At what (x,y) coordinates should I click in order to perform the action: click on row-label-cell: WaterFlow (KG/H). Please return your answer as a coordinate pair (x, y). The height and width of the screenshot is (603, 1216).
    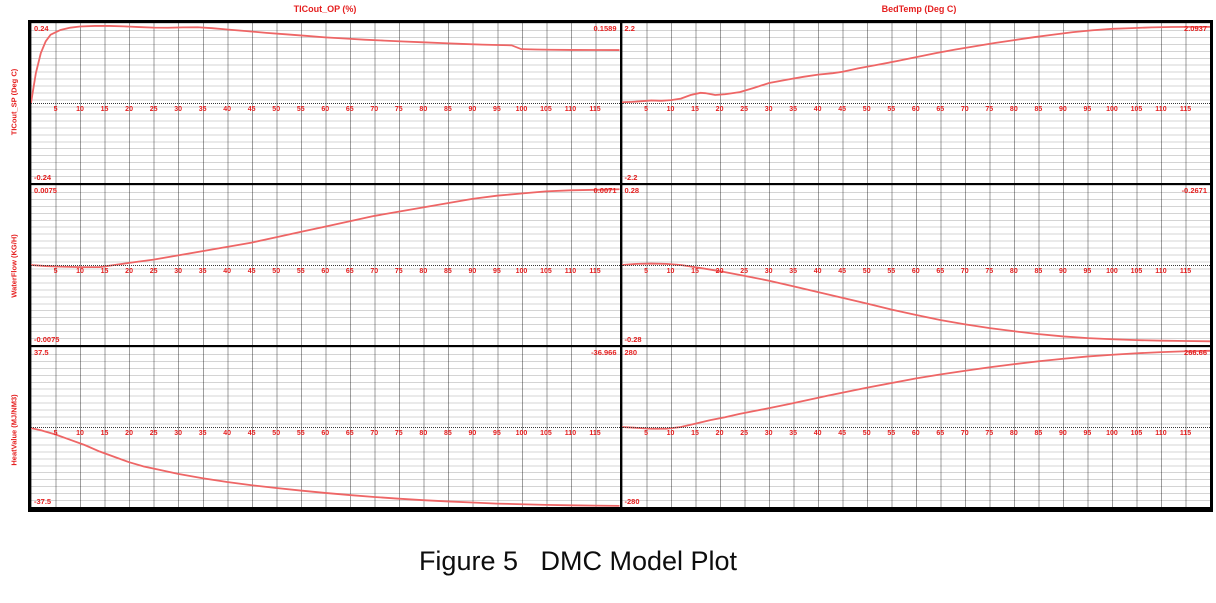
    Looking at the image, I should click on (14, 266).